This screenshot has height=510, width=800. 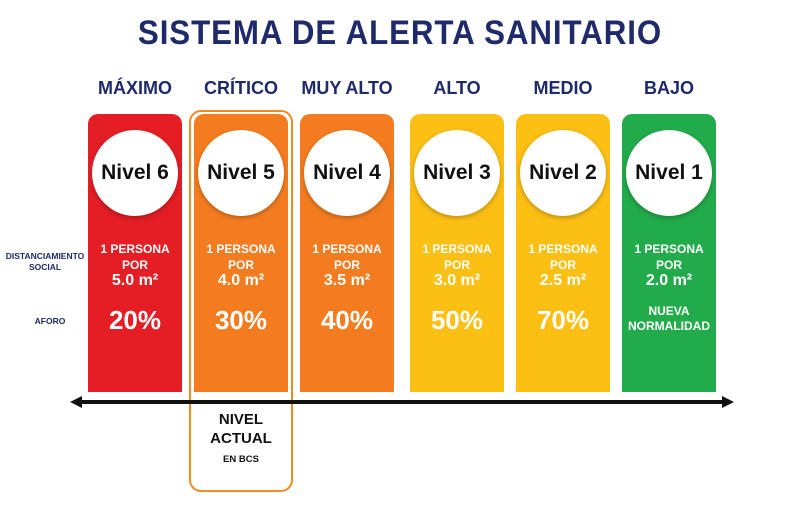 I want to click on page-title: SISTEMA DE ALERTA SANITARIO, so click(x=400, y=33).